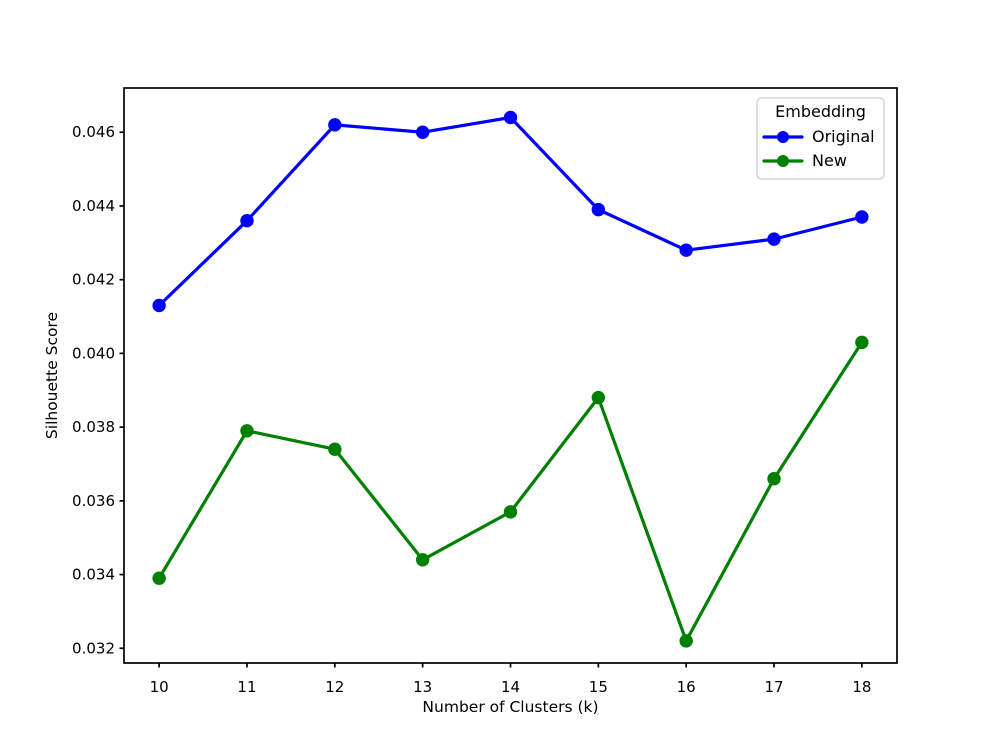  What do you see at coordinates (246, 687) in the screenshot?
I see `x-tick-label: 11` at bounding box center [246, 687].